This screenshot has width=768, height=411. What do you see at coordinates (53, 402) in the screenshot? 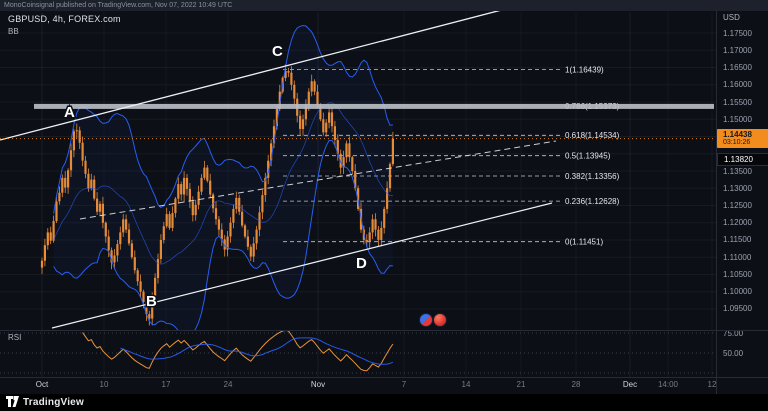
I see `tradingview-brand: TradingView` at bounding box center [53, 402].